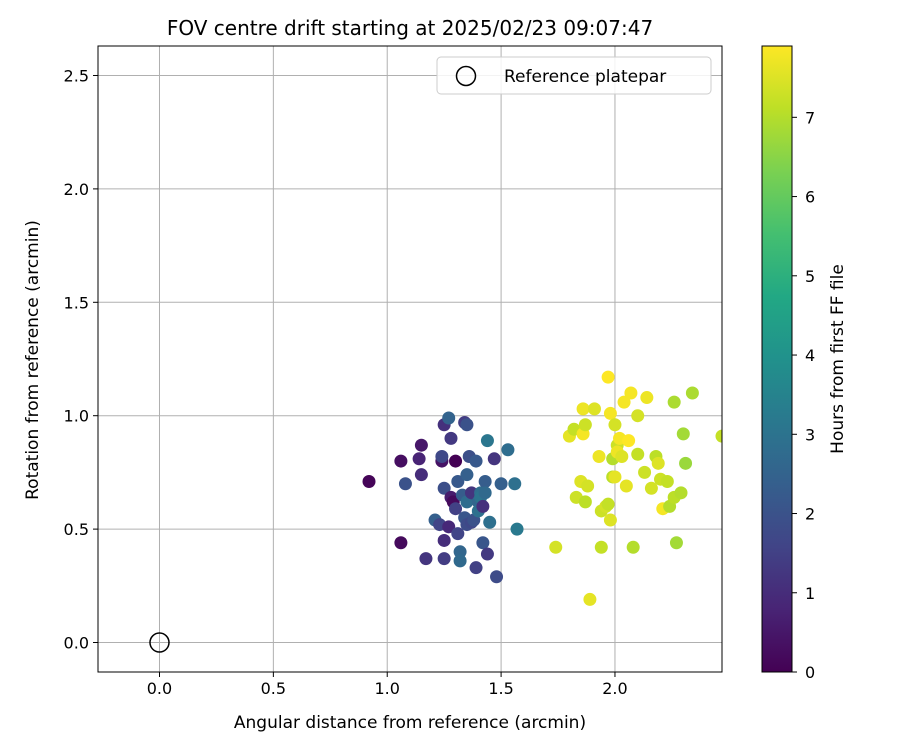  I want to click on colorbar-tick-label: 1, so click(810, 593).